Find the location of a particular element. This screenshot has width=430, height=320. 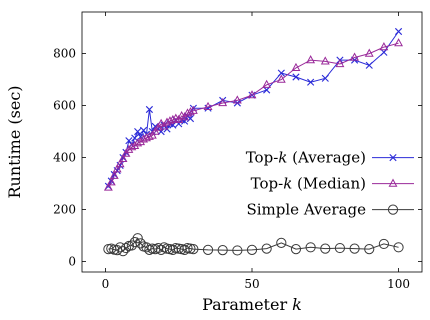

legend-item-2: Simple Average is located at coordinates (330, 210).